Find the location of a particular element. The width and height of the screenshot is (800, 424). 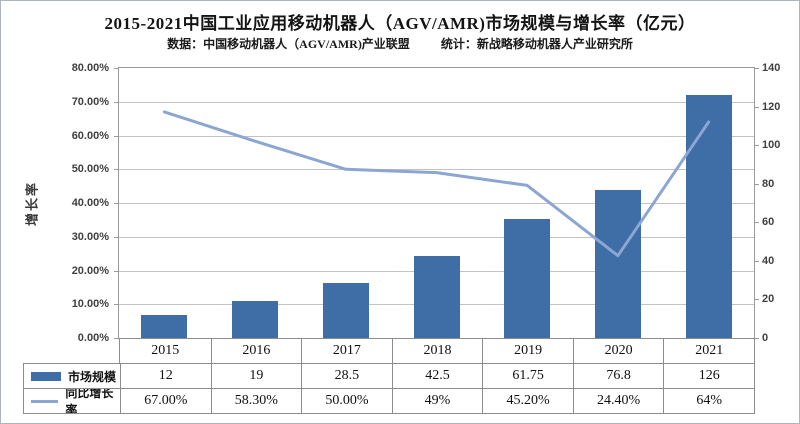

year-cell: 2021 is located at coordinates (708, 351).